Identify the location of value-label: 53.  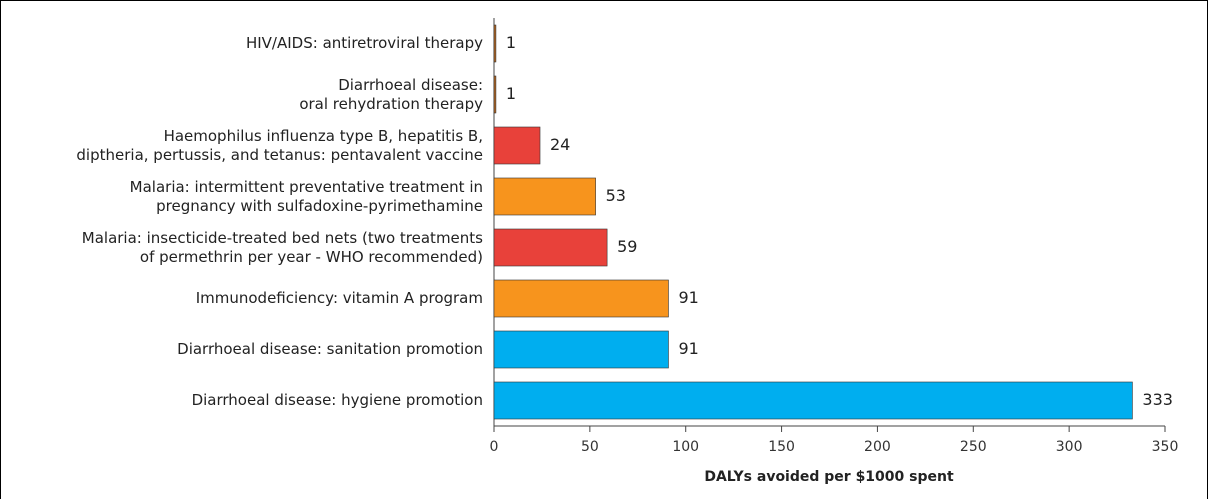
(616, 195).